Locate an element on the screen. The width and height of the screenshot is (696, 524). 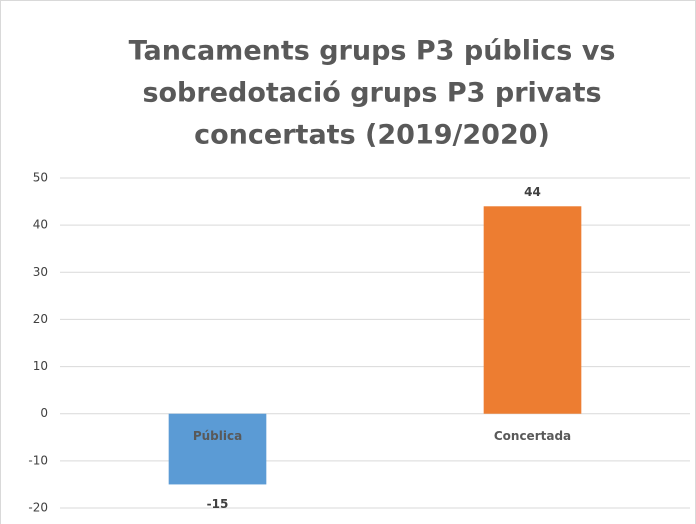
y-tick-label: -10 is located at coordinates (38, 460).